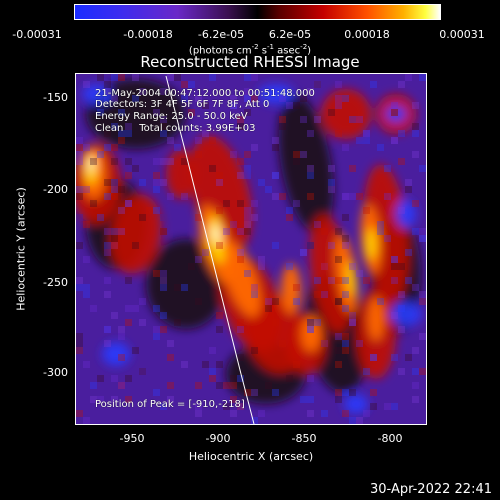  Describe the element at coordinates (21, 249) in the screenshot. I see `y-axis-label: Heliocentric Y (arcsec)` at that location.